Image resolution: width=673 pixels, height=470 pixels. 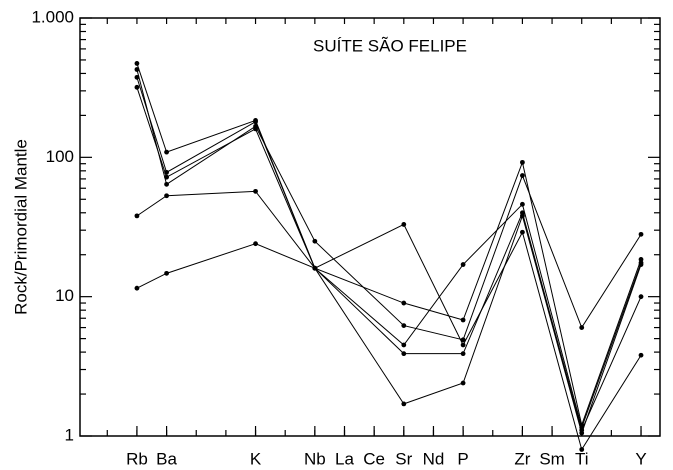 What do you see at coordinates (434, 458) in the screenshot?
I see `x-tick-label: Nd` at bounding box center [434, 458].